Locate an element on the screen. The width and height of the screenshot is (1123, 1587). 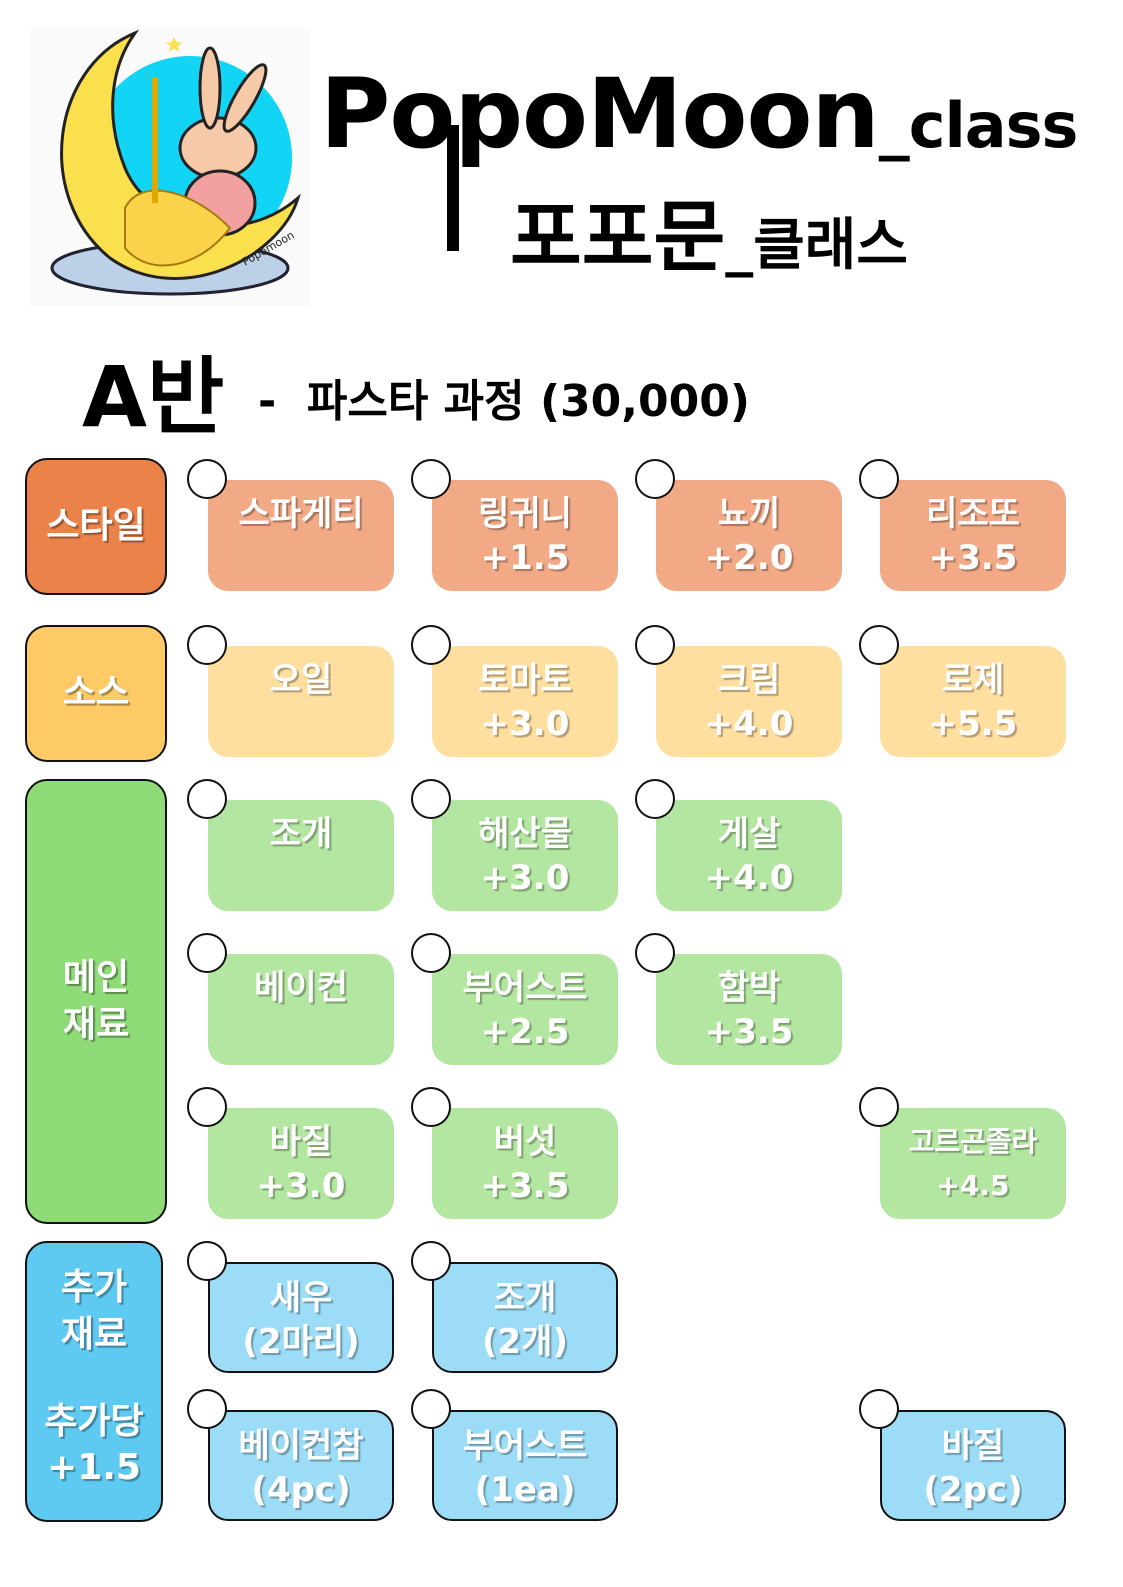
option-price: +1.5 is located at coordinates (525, 558).